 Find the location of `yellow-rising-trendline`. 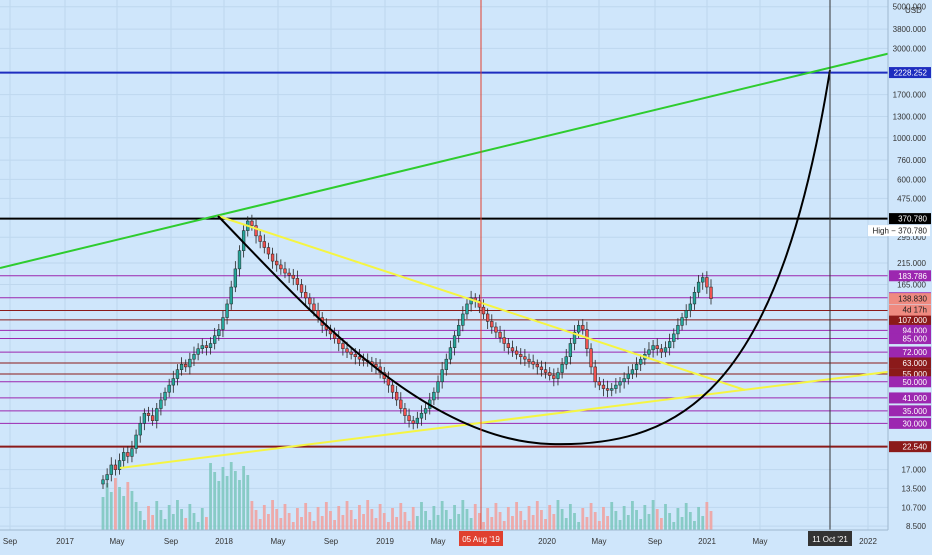

yellow-rising-trendline is located at coordinates (507, 419).